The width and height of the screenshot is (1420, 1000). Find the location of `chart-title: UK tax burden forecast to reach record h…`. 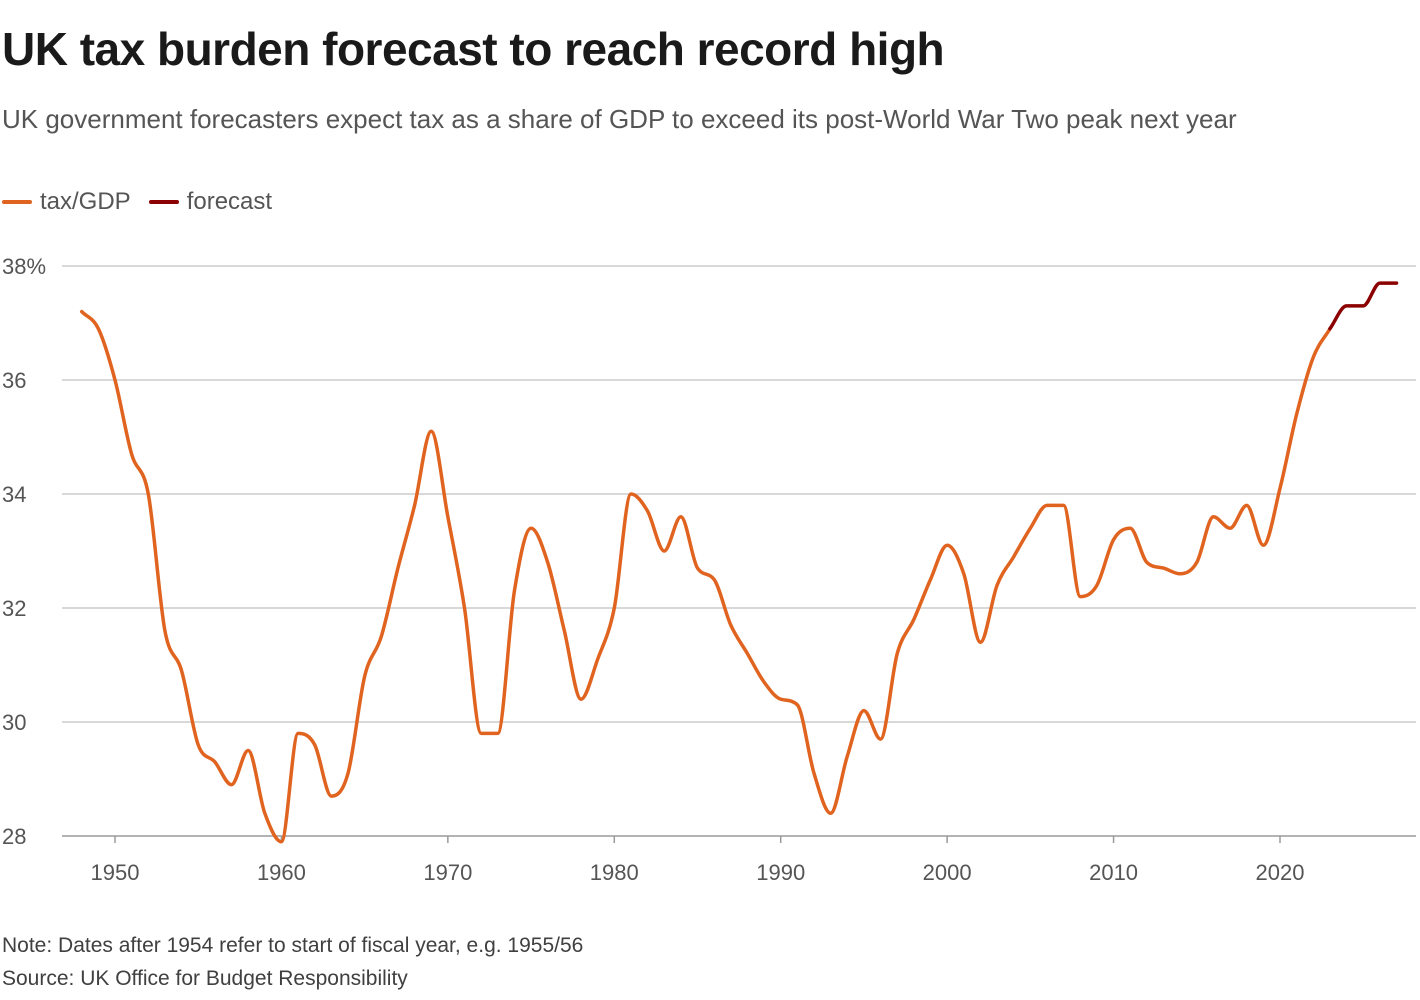

chart-title: UK tax burden forecast to reach record h… is located at coordinates (473, 49).